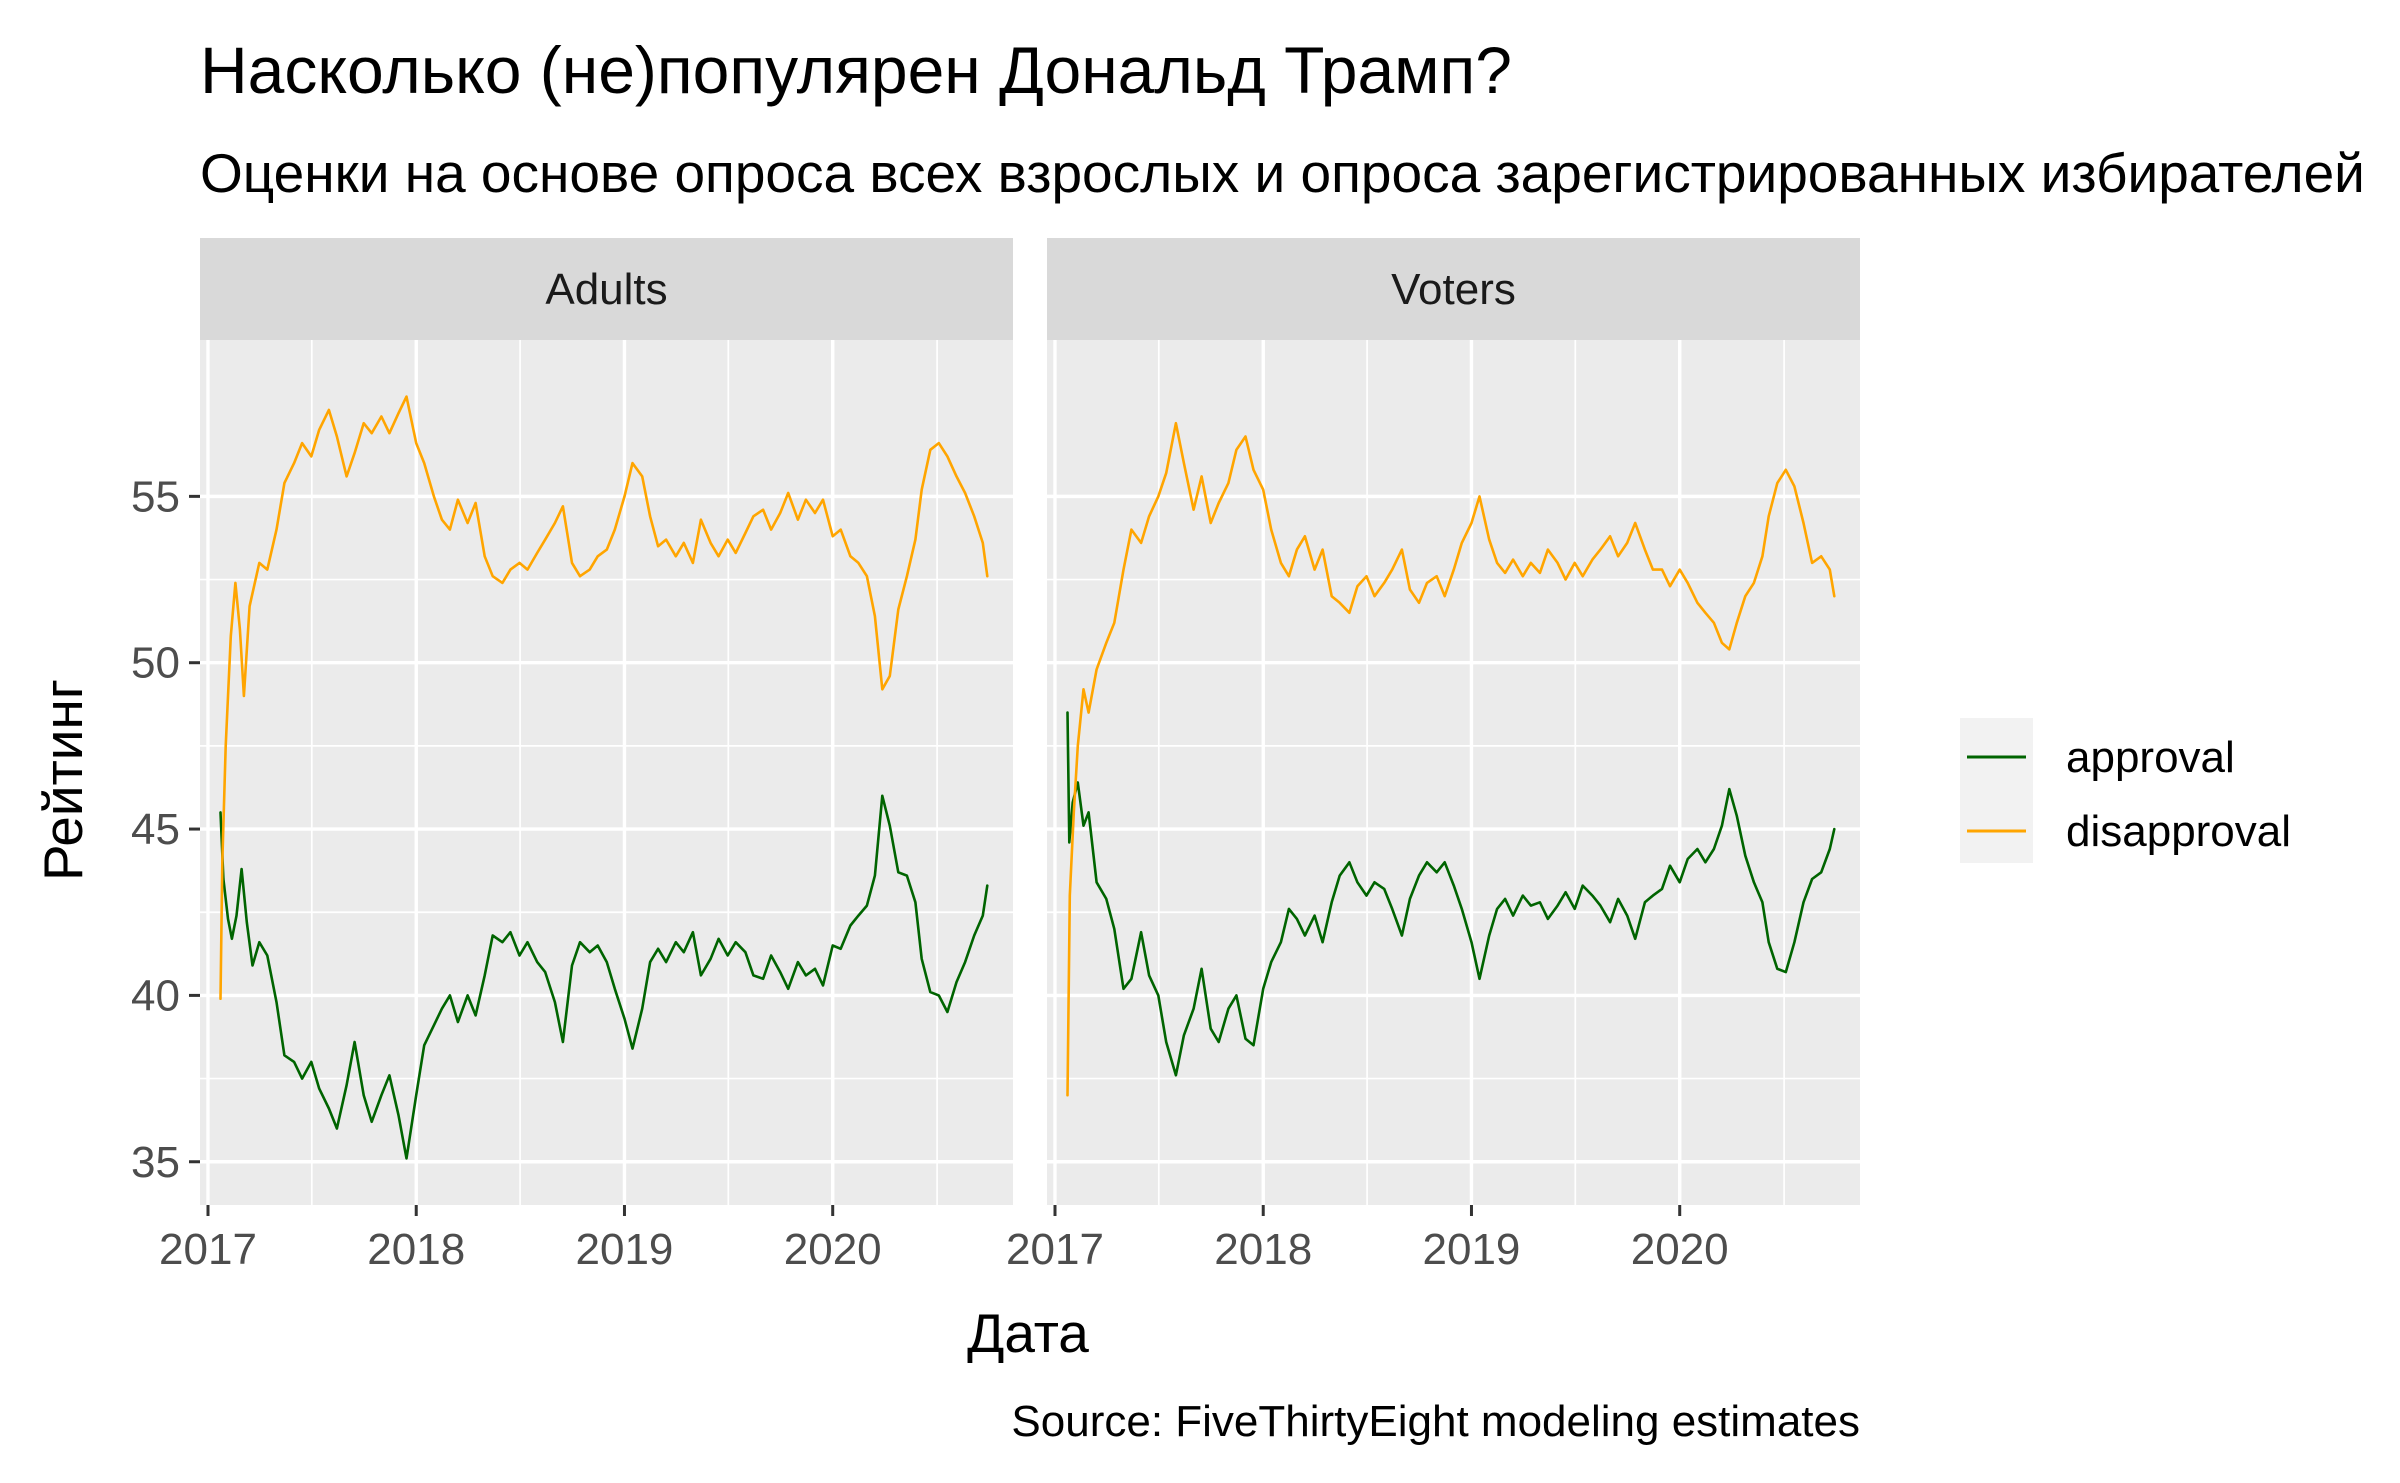 The height and width of the screenshot is (1483, 2400). Describe the element at coordinates (2125, 790) in the screenshot. I see `legend: approval disapproval` at that location.